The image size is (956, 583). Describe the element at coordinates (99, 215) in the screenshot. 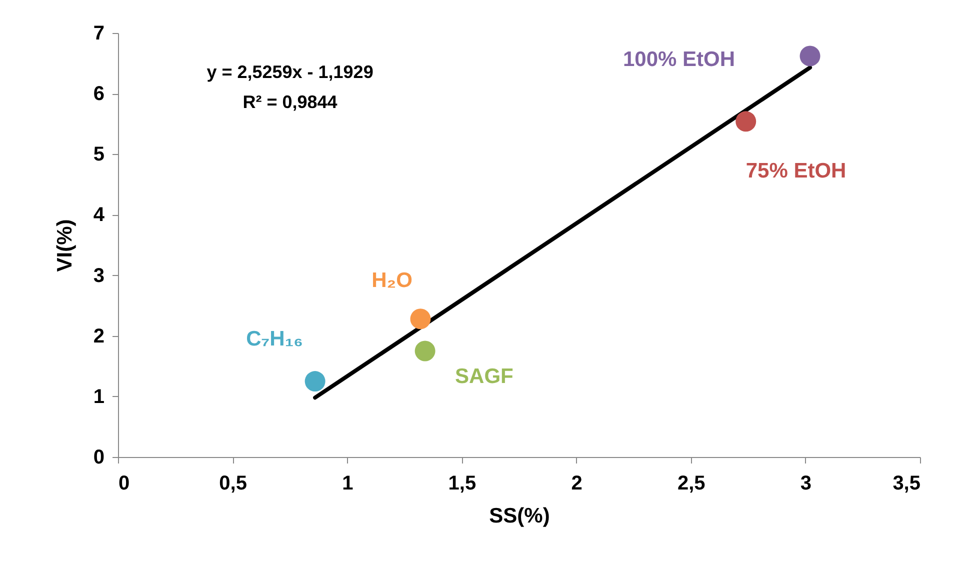

I see `y-tick-label: 4` at that location.